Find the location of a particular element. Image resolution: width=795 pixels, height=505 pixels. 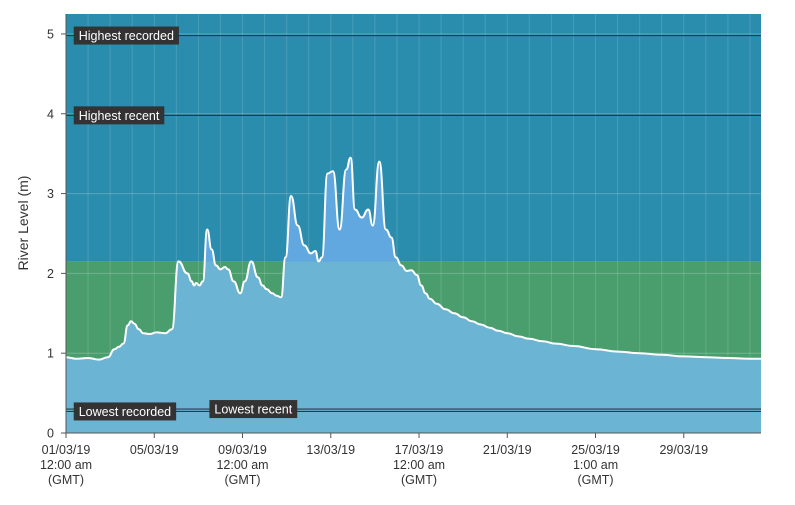

reference-label-1: Highest recent is located at coordinates (119, 115).